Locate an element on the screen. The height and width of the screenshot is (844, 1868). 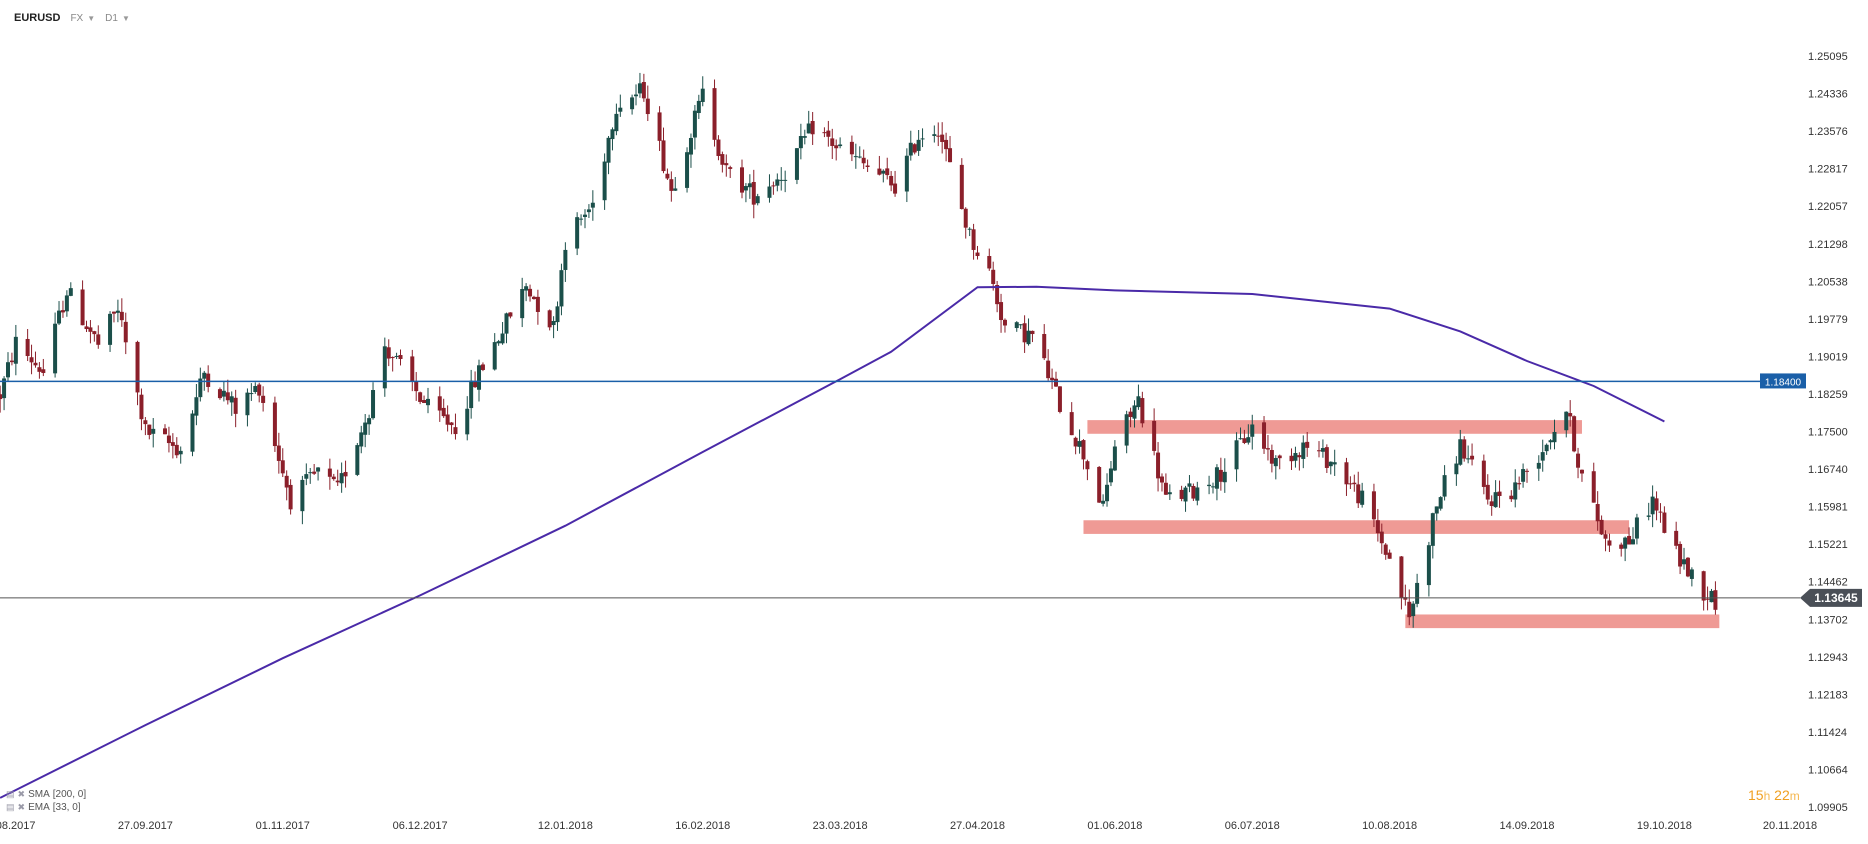
y-tick-label: 1.19779 is located at coordinates (1828, 320).